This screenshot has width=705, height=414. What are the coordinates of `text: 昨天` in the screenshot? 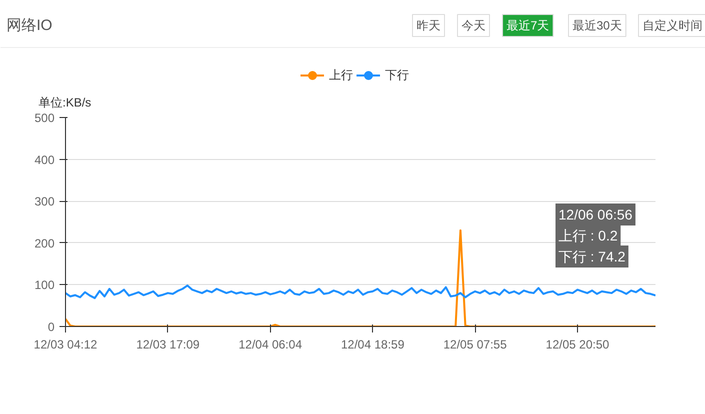 It's located at (428, 25).